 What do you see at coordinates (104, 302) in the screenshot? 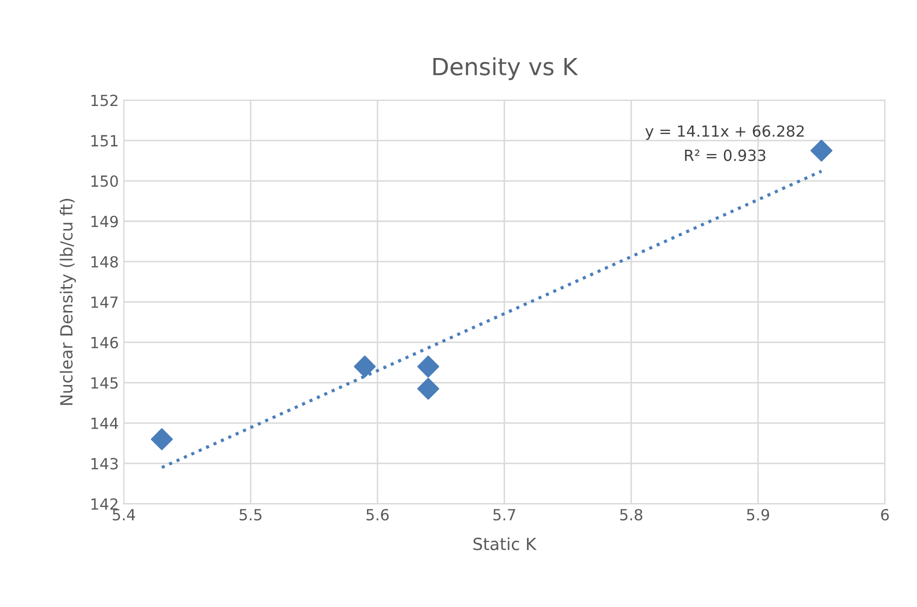
I see `y-tick-label: 147` at bounding box center [104, 302].